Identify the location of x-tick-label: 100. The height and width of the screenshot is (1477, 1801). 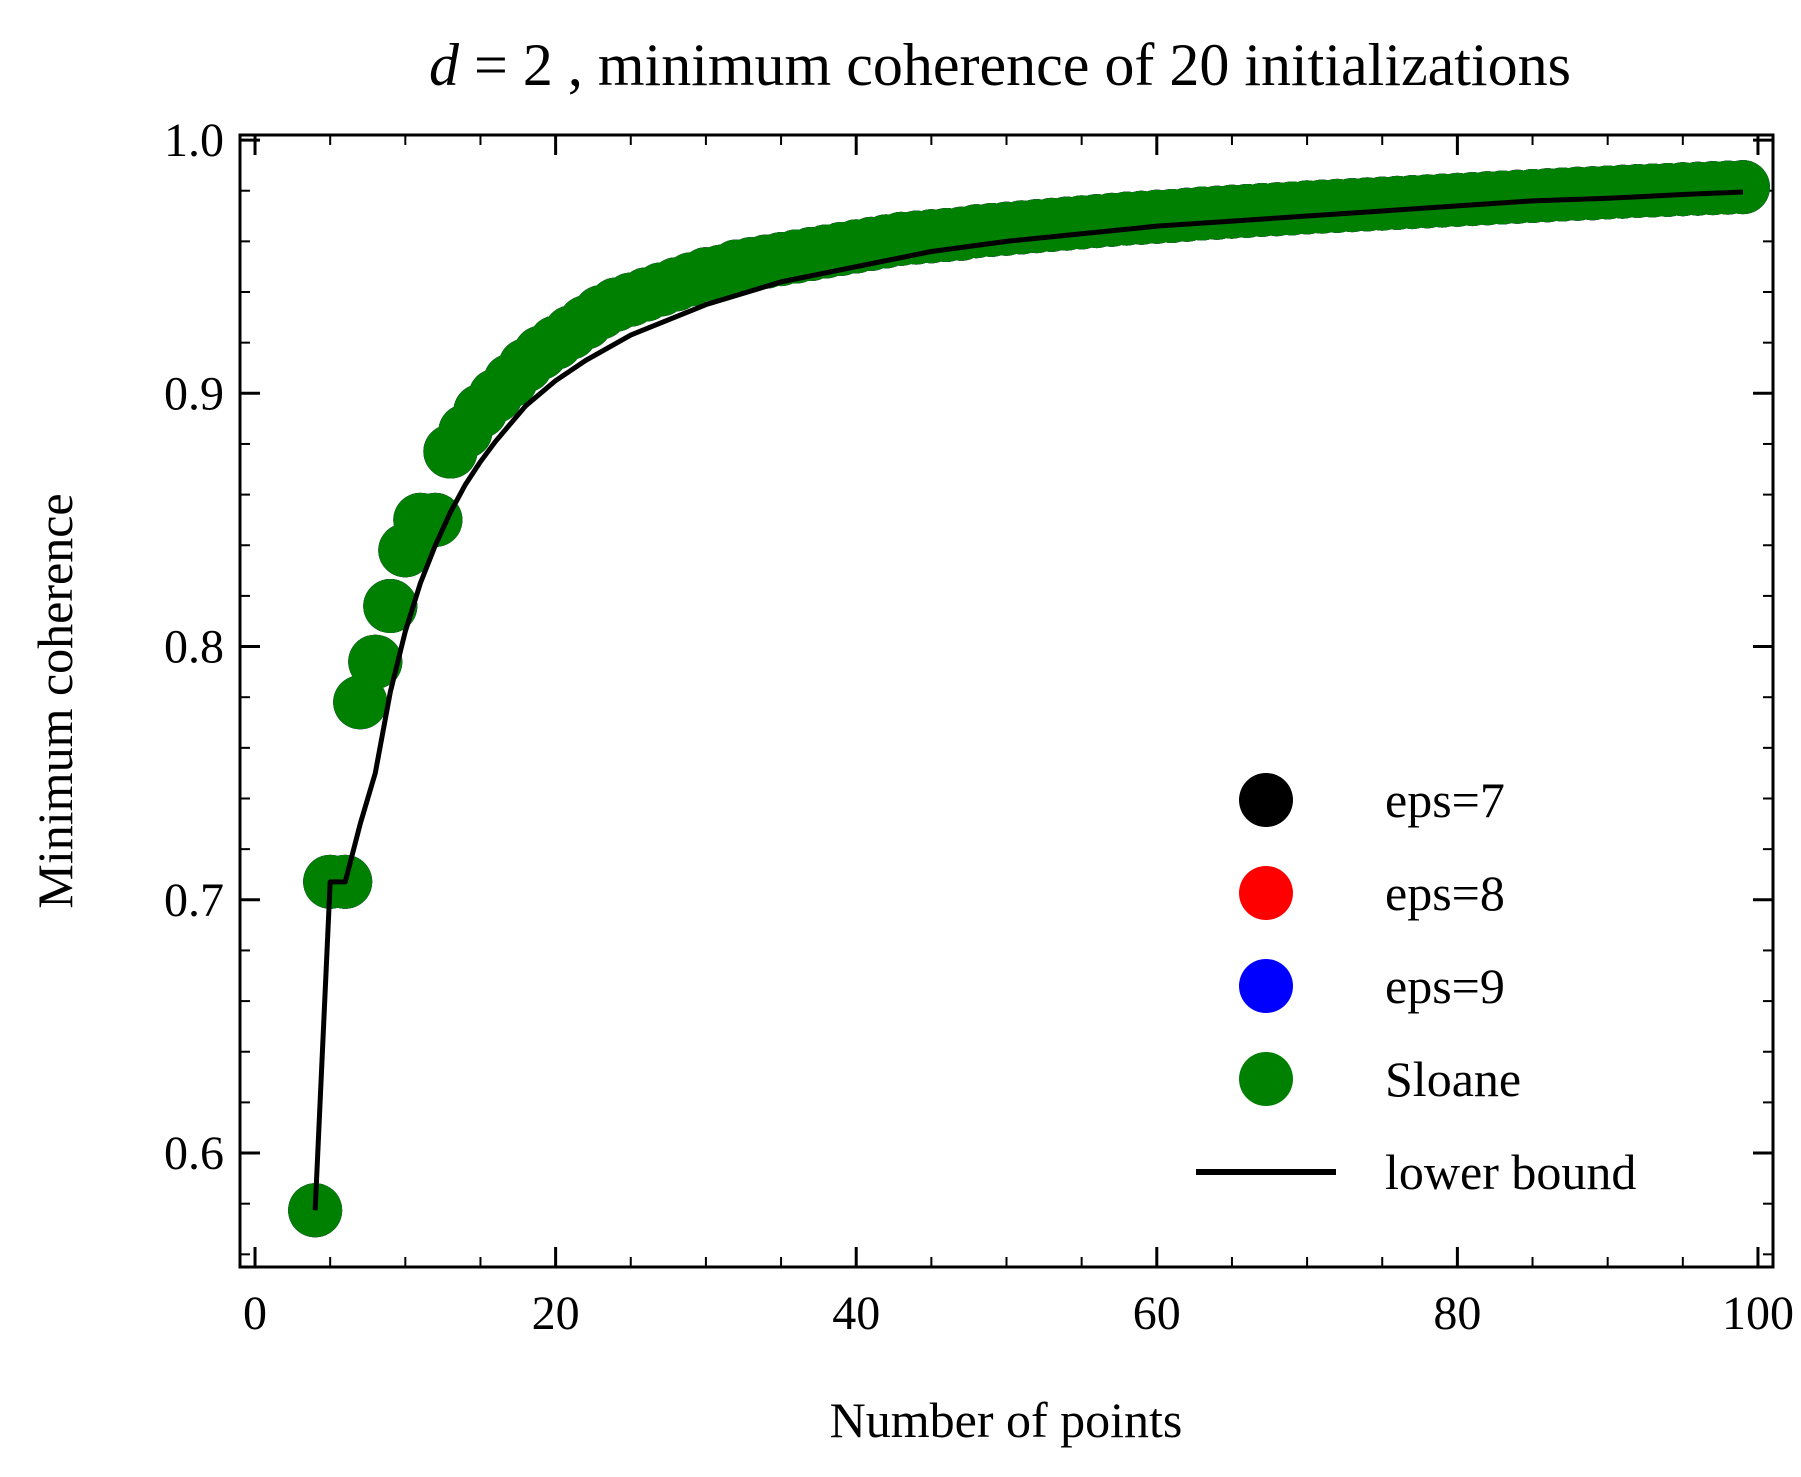
(1758, 1313).